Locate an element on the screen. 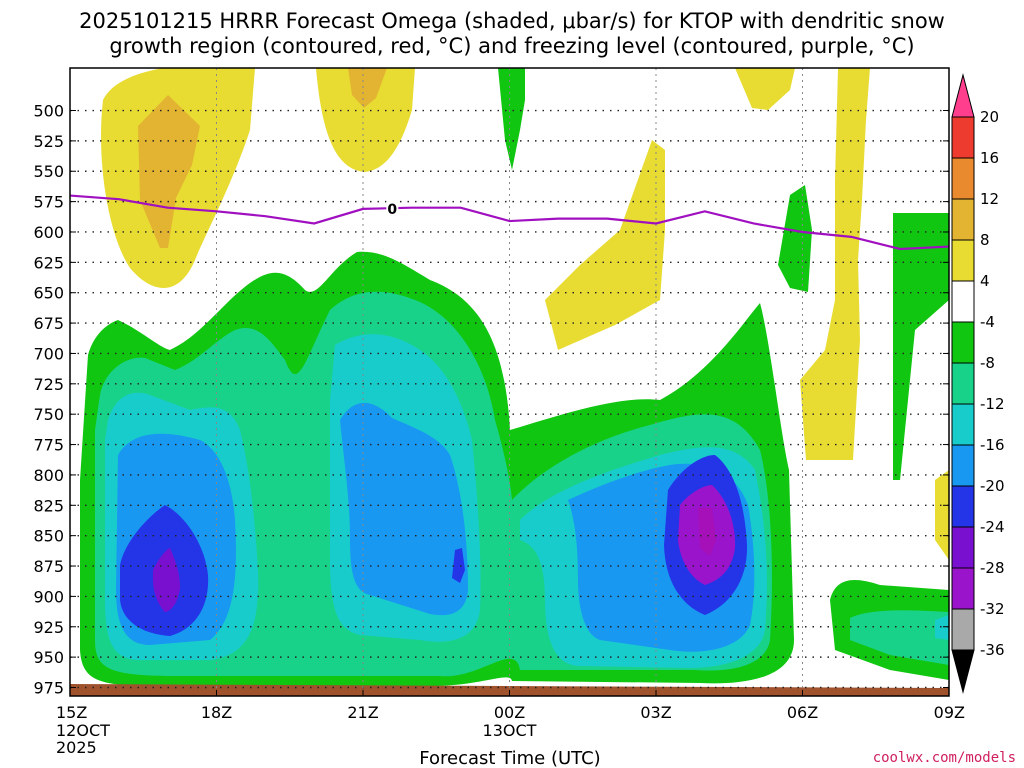  colorbar-label: -36 is located at coordinates (992, 650).